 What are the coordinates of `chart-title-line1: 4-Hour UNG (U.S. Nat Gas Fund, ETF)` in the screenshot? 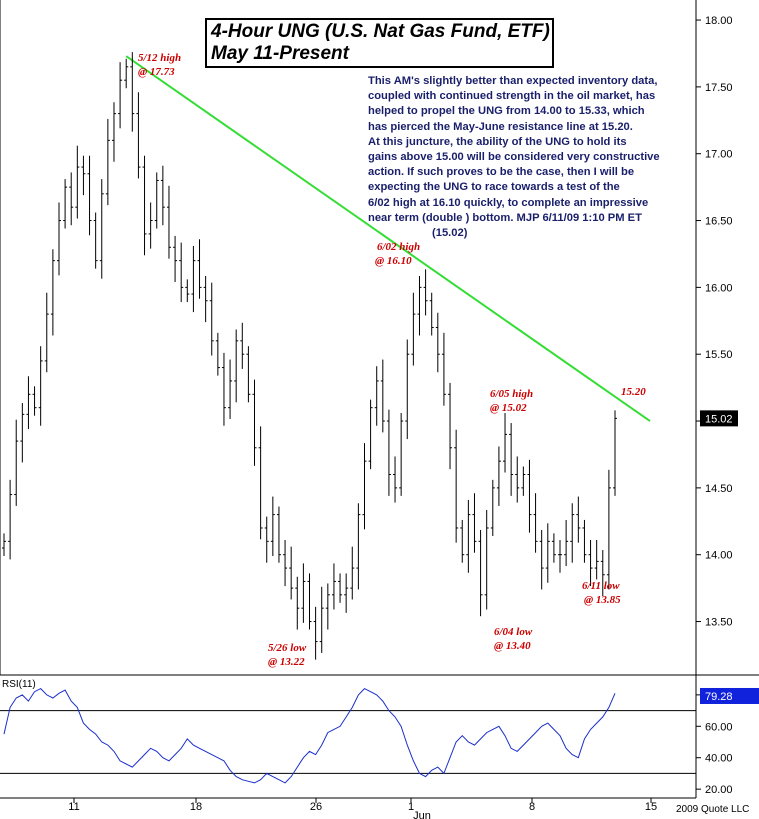 It's located at (380, 31).